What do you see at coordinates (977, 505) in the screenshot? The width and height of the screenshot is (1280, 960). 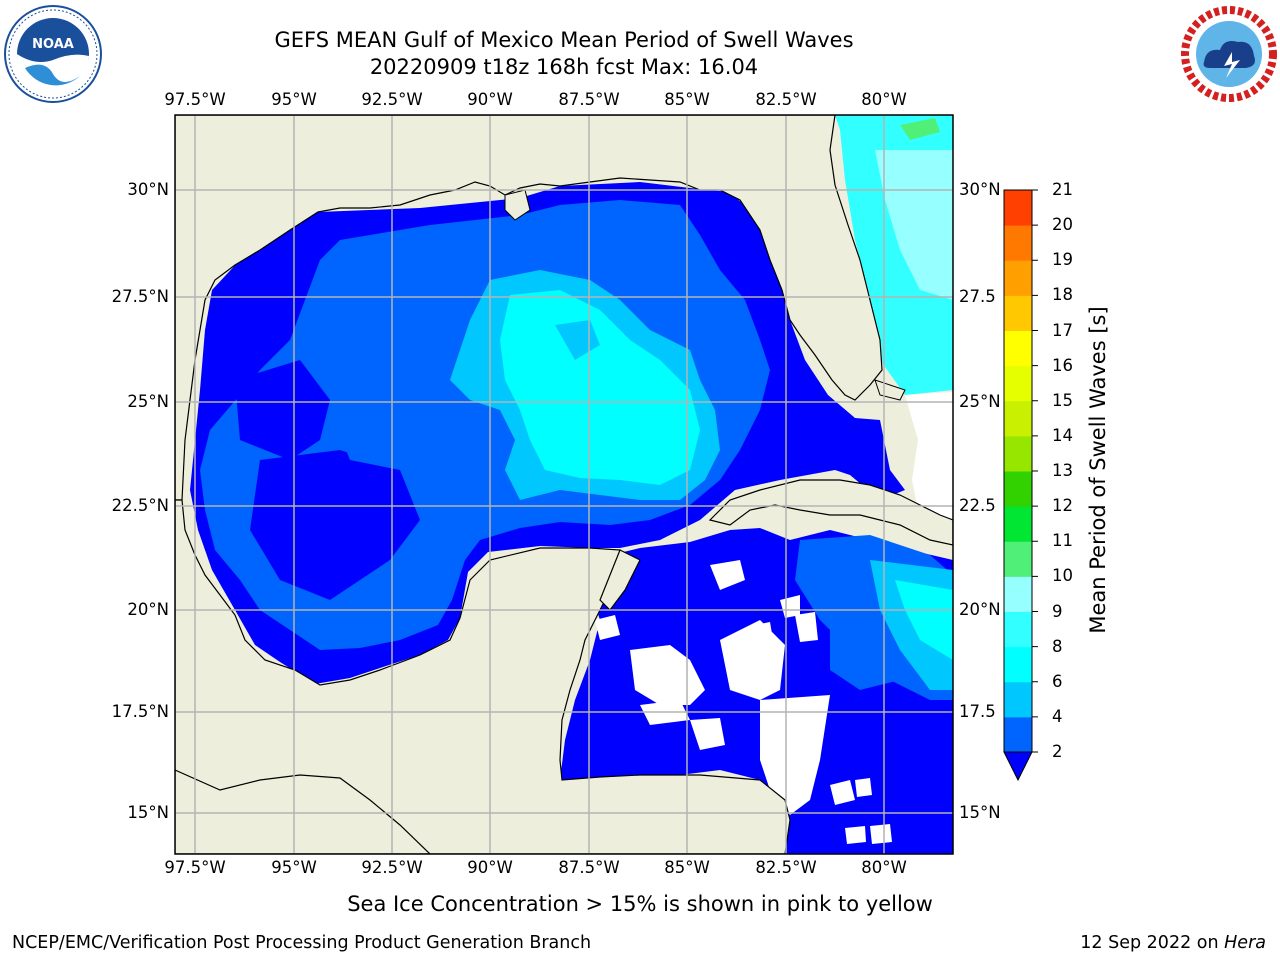 I see `lat-tick: 22.5` at bounding box center [977, 505].